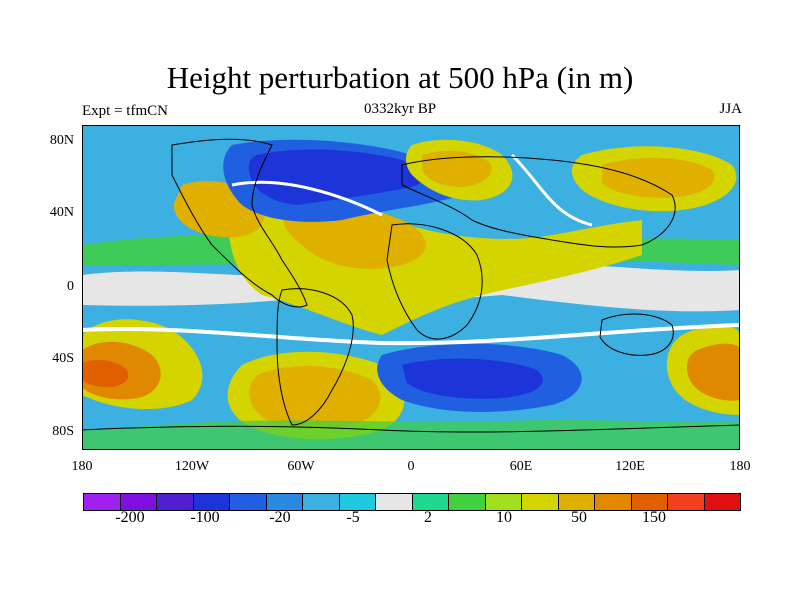 The width and height of the screenshot is (800, 600). I want to click on season-label: JJA, so click(730, 109).